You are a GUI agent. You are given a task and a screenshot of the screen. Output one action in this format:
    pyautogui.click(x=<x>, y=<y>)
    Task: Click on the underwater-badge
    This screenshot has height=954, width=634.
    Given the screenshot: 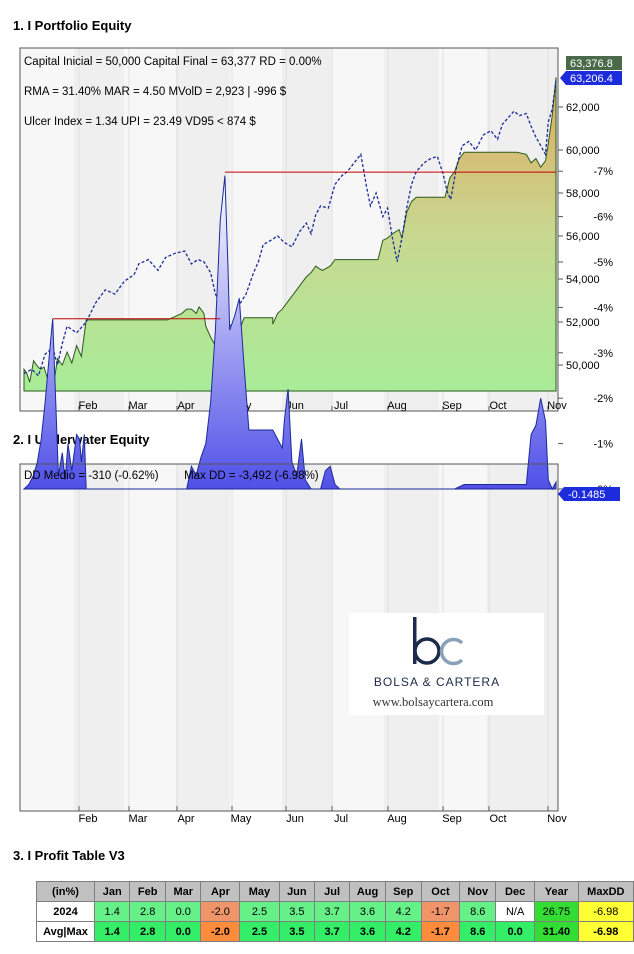 What is the action you would take?
    pyautogui.click(x=589, y=494)
    